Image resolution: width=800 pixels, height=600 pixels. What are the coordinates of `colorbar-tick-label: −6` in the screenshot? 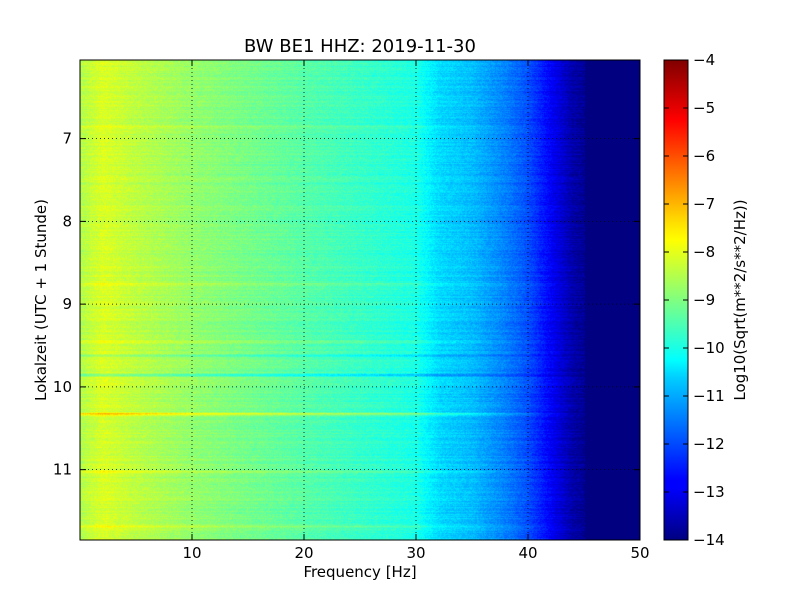 It's located at (704, 156).